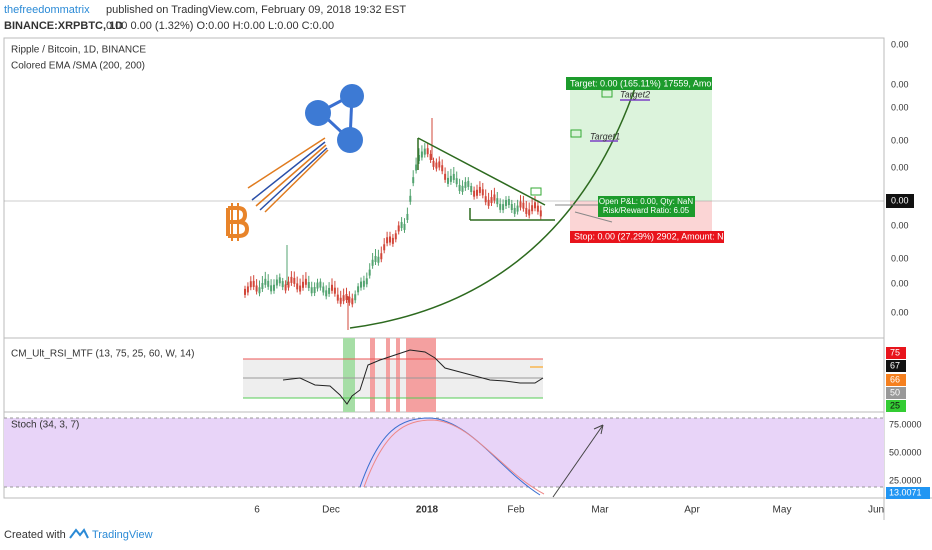  What do you see at coordinates (122, 535) in the screenshot?
I see `footer-brand: TradingView` at bounding box center [122, 535].